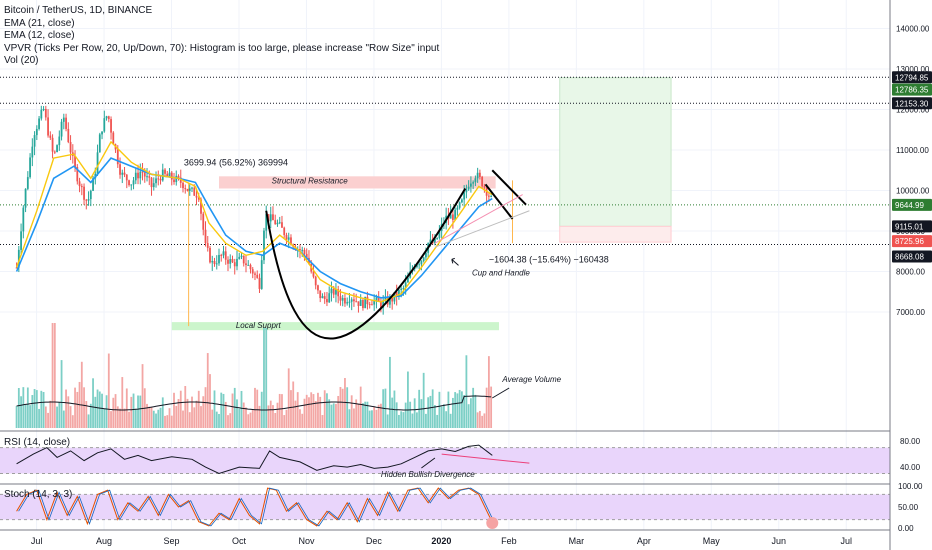  I want to click on x-tick-label-5: Dec, so click(374, 541).